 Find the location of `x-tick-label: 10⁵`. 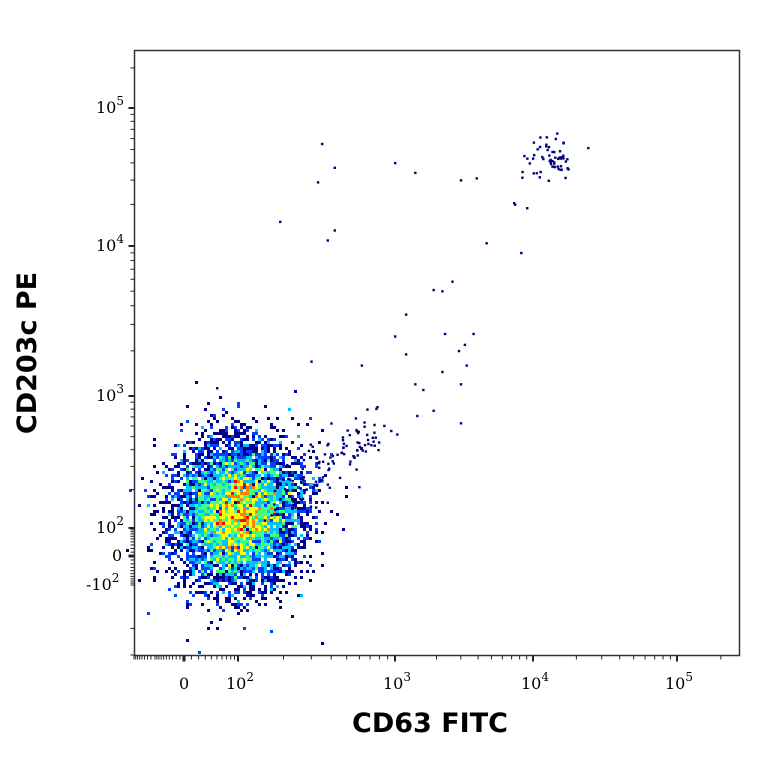

x-tick-label: 10⁵ is located at coordinates (679, 681).